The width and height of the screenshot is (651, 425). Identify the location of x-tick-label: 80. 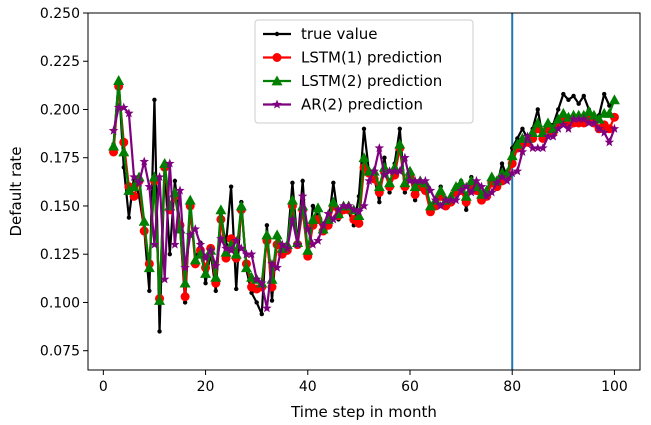
(512, 387).